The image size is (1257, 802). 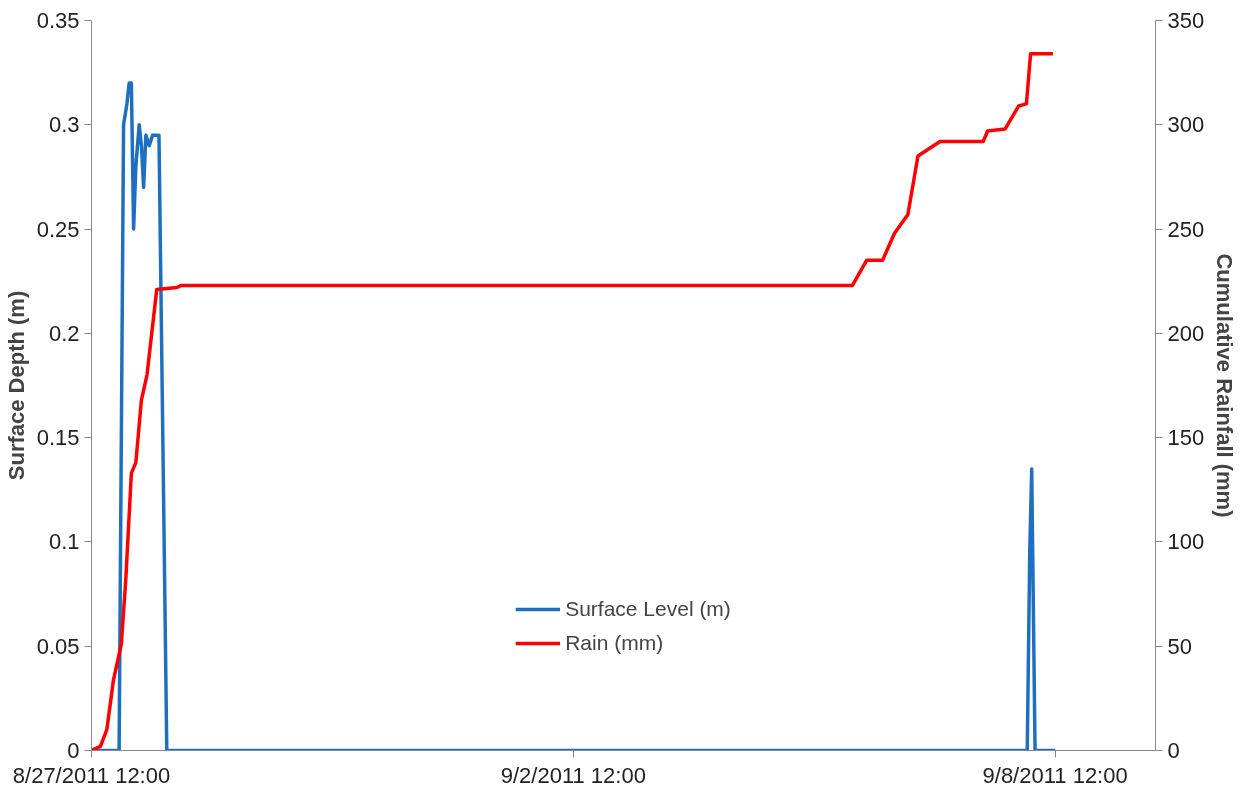 I want to click on y2-tick-label: 300, so click(x=1186, y=125).